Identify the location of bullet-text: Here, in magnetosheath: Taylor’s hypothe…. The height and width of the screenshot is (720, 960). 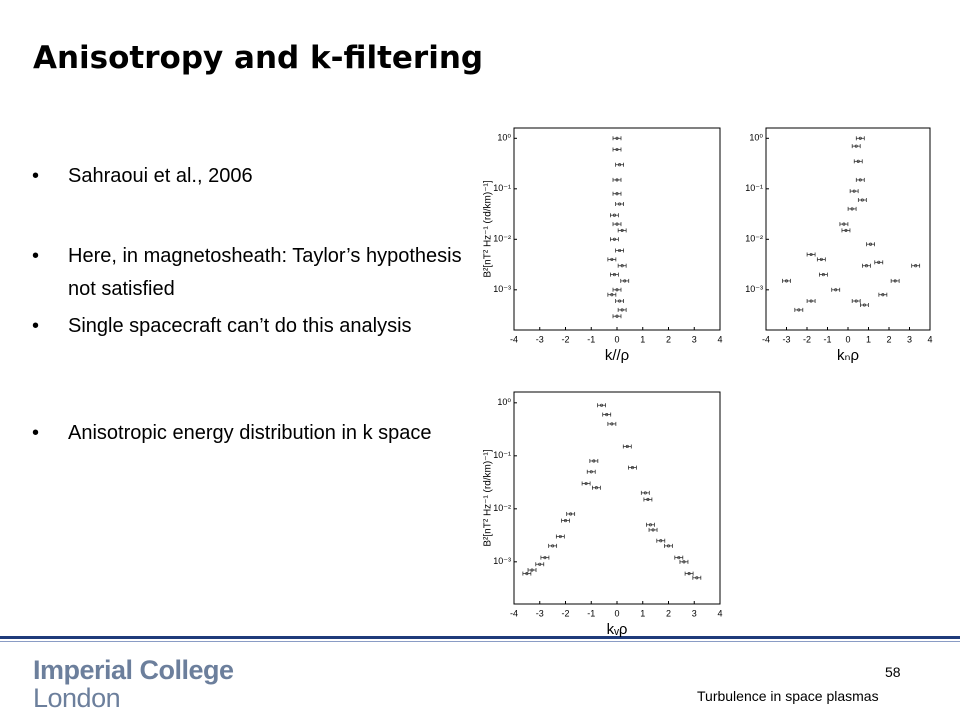
(265, 272).